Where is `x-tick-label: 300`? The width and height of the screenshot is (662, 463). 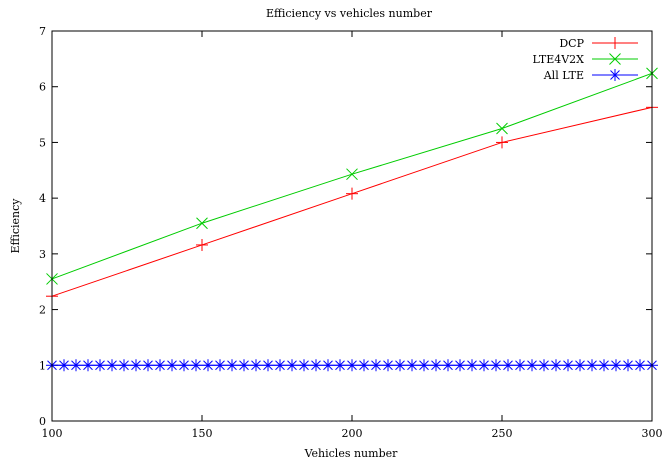 x-tick-label: 300 is located at coordinates (652, 433).